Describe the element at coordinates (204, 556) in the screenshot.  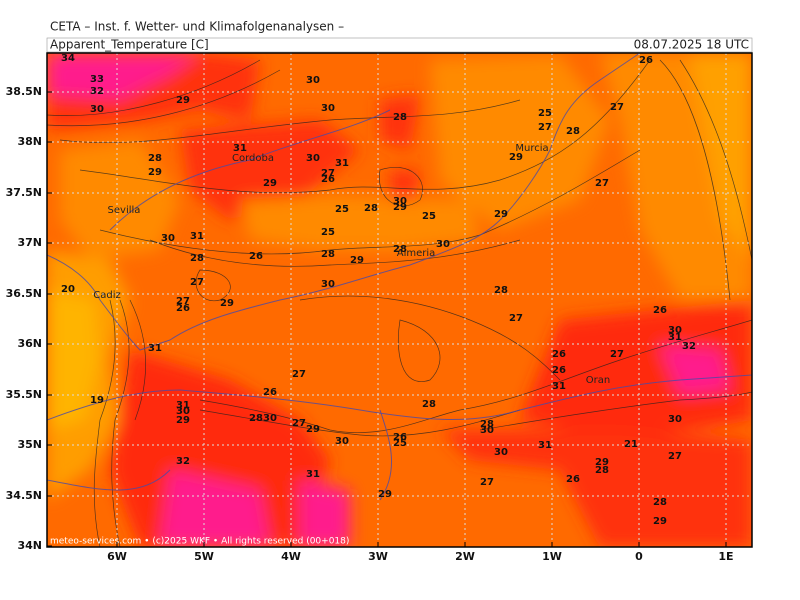
I see `lon-label: 5W` at that location.